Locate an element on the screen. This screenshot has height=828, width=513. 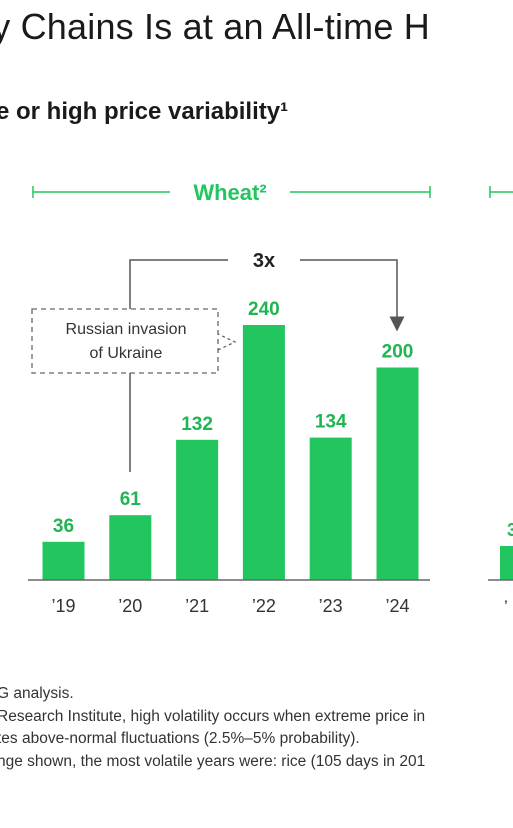
panel-title: Wheat² is located at coordinates (229, 192).